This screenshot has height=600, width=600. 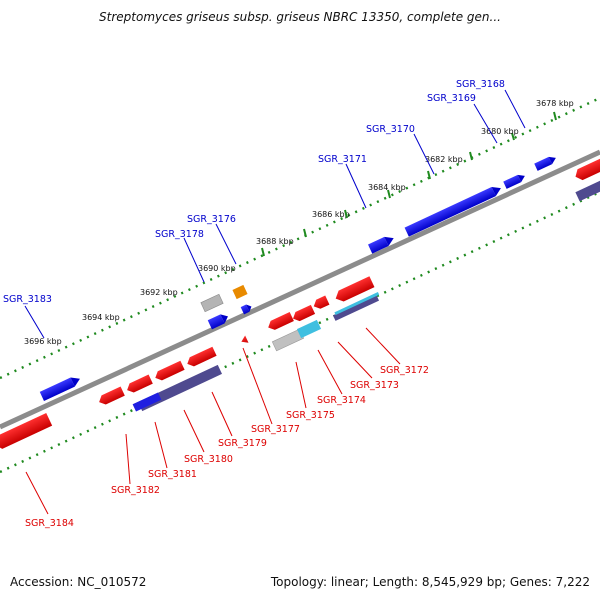 I want to click on feature-orange, so click(x=240, y=292).